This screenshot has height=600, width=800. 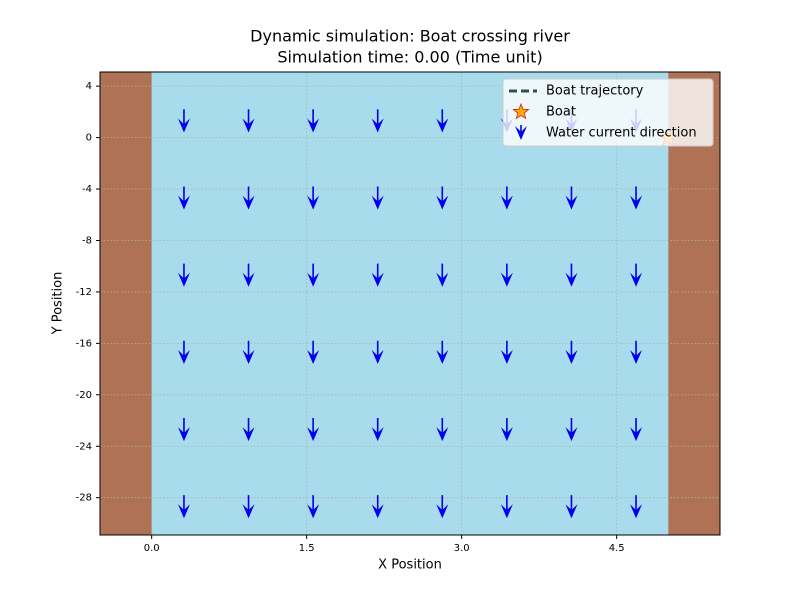 I want to click on x-tick-label: 0.0, so click(x=152, y=548).